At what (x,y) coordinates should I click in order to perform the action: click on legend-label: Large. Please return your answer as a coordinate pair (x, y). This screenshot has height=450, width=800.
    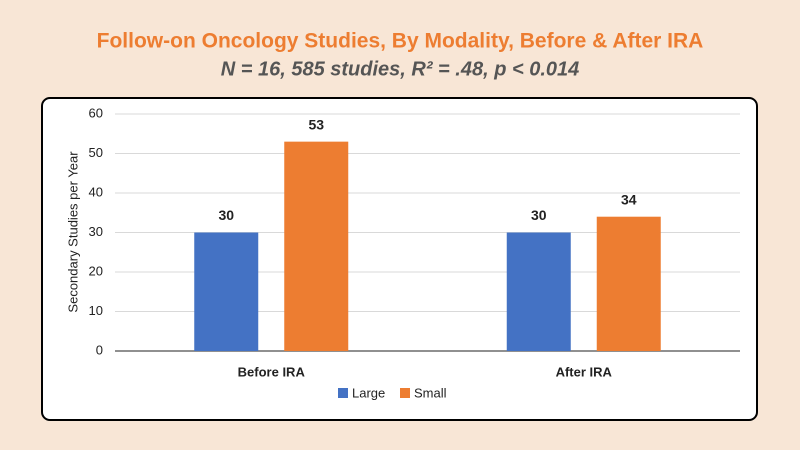
    Looking at the image, I should click on (368, 392).